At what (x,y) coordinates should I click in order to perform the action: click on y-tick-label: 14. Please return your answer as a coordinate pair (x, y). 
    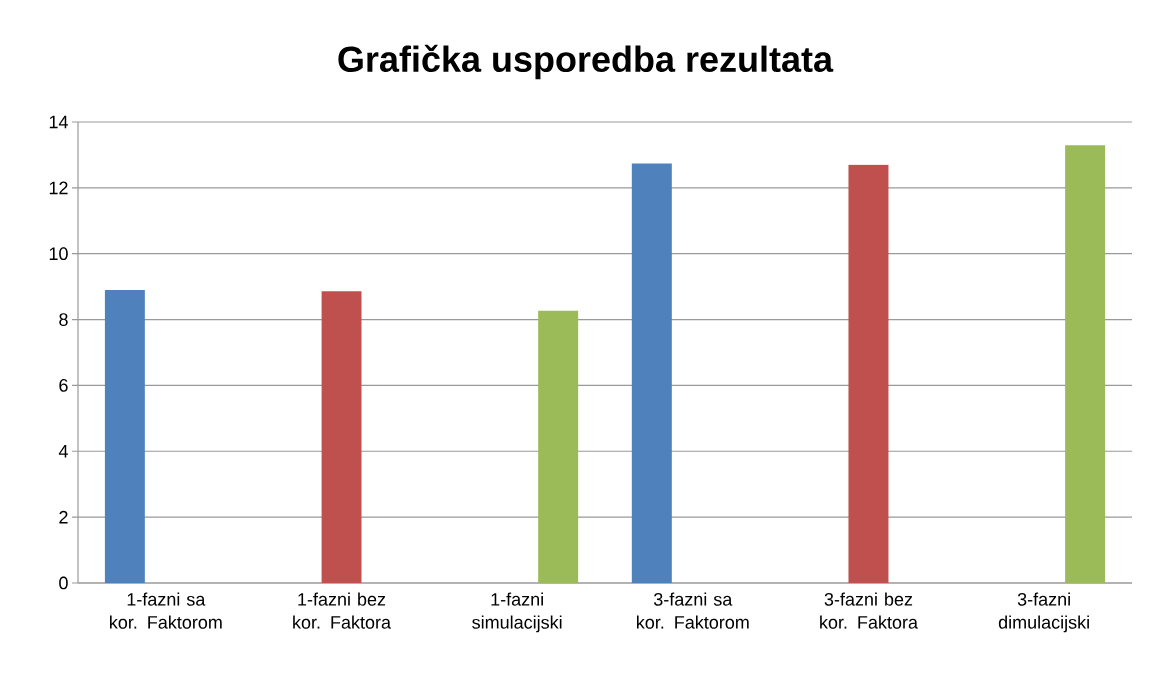
    Looking at the image, I should click on (58, 122).